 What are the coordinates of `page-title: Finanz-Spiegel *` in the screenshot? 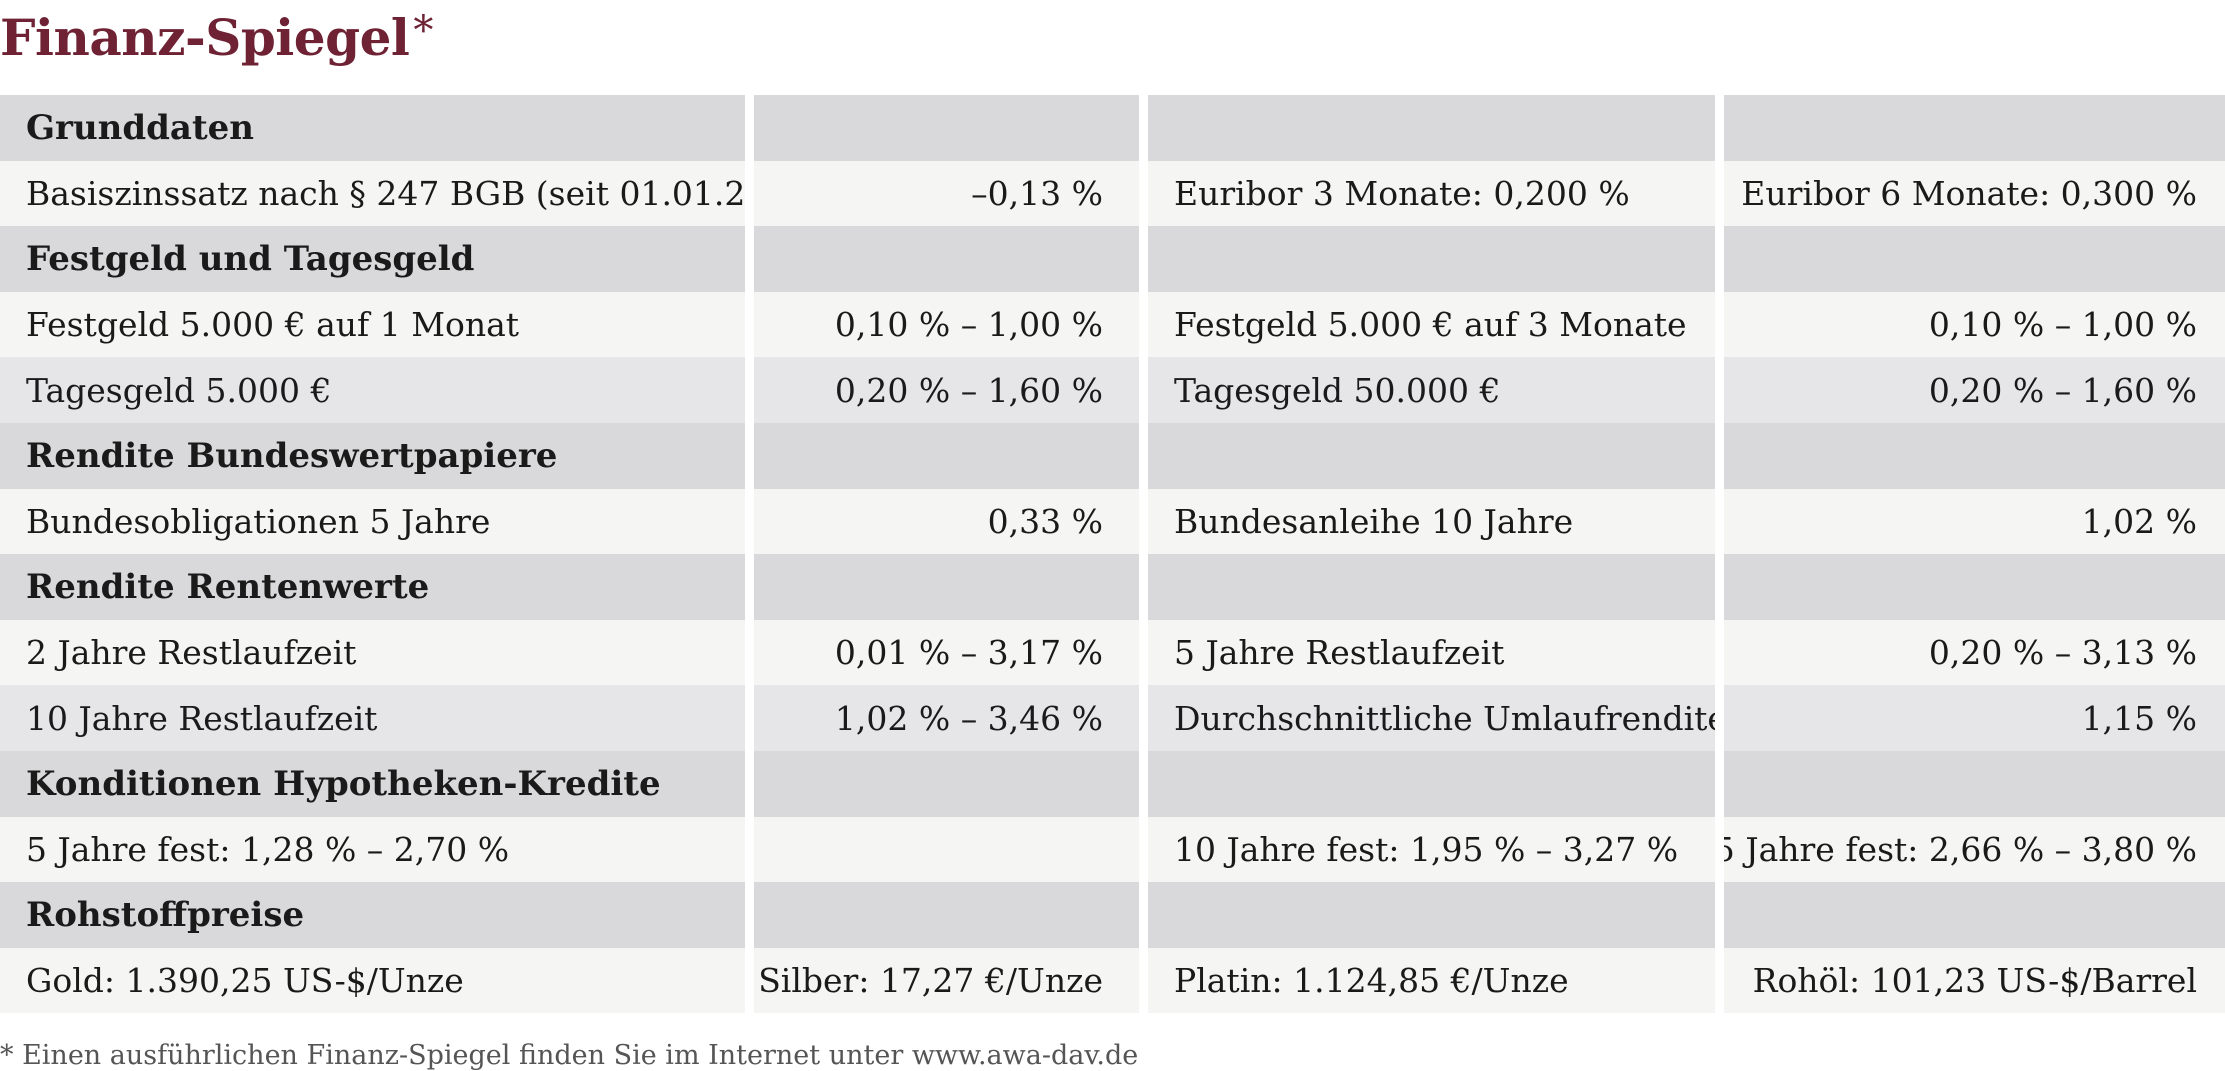 It's located at (216, 37).